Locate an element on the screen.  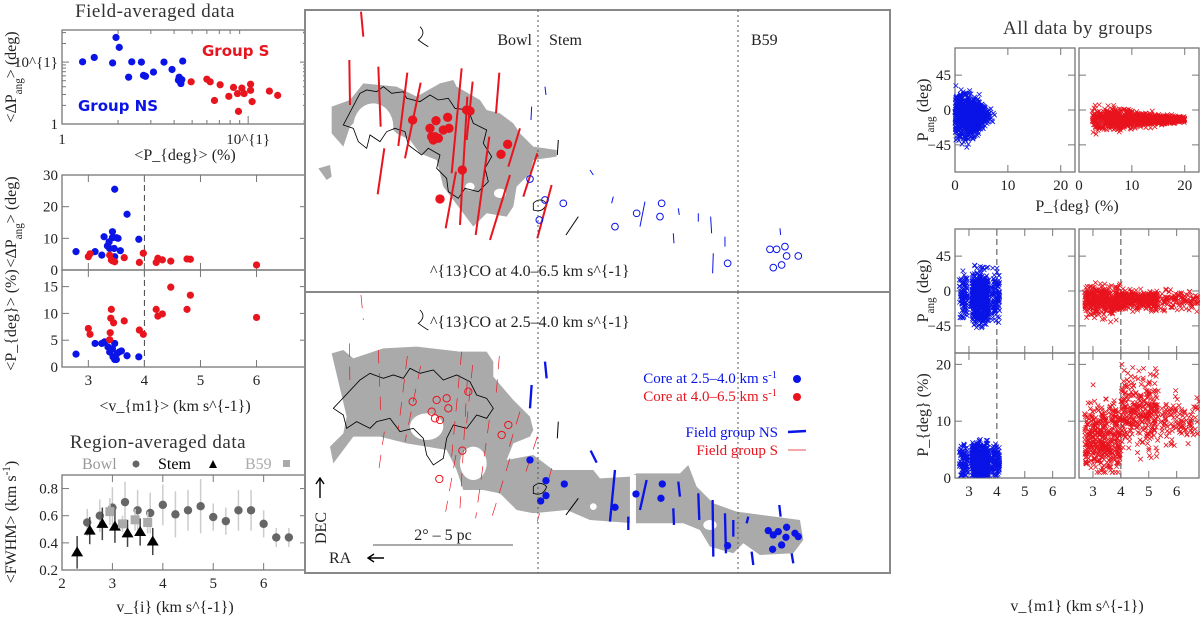
legend-bowl-marker is located at coordinates (136, 464).